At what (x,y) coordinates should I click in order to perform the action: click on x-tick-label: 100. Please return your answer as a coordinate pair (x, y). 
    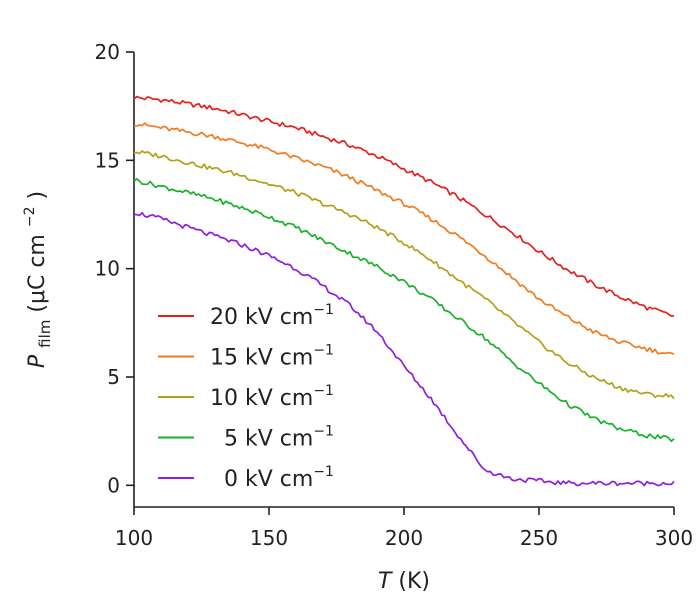
    Looking at the image, I should click on (134, 538).